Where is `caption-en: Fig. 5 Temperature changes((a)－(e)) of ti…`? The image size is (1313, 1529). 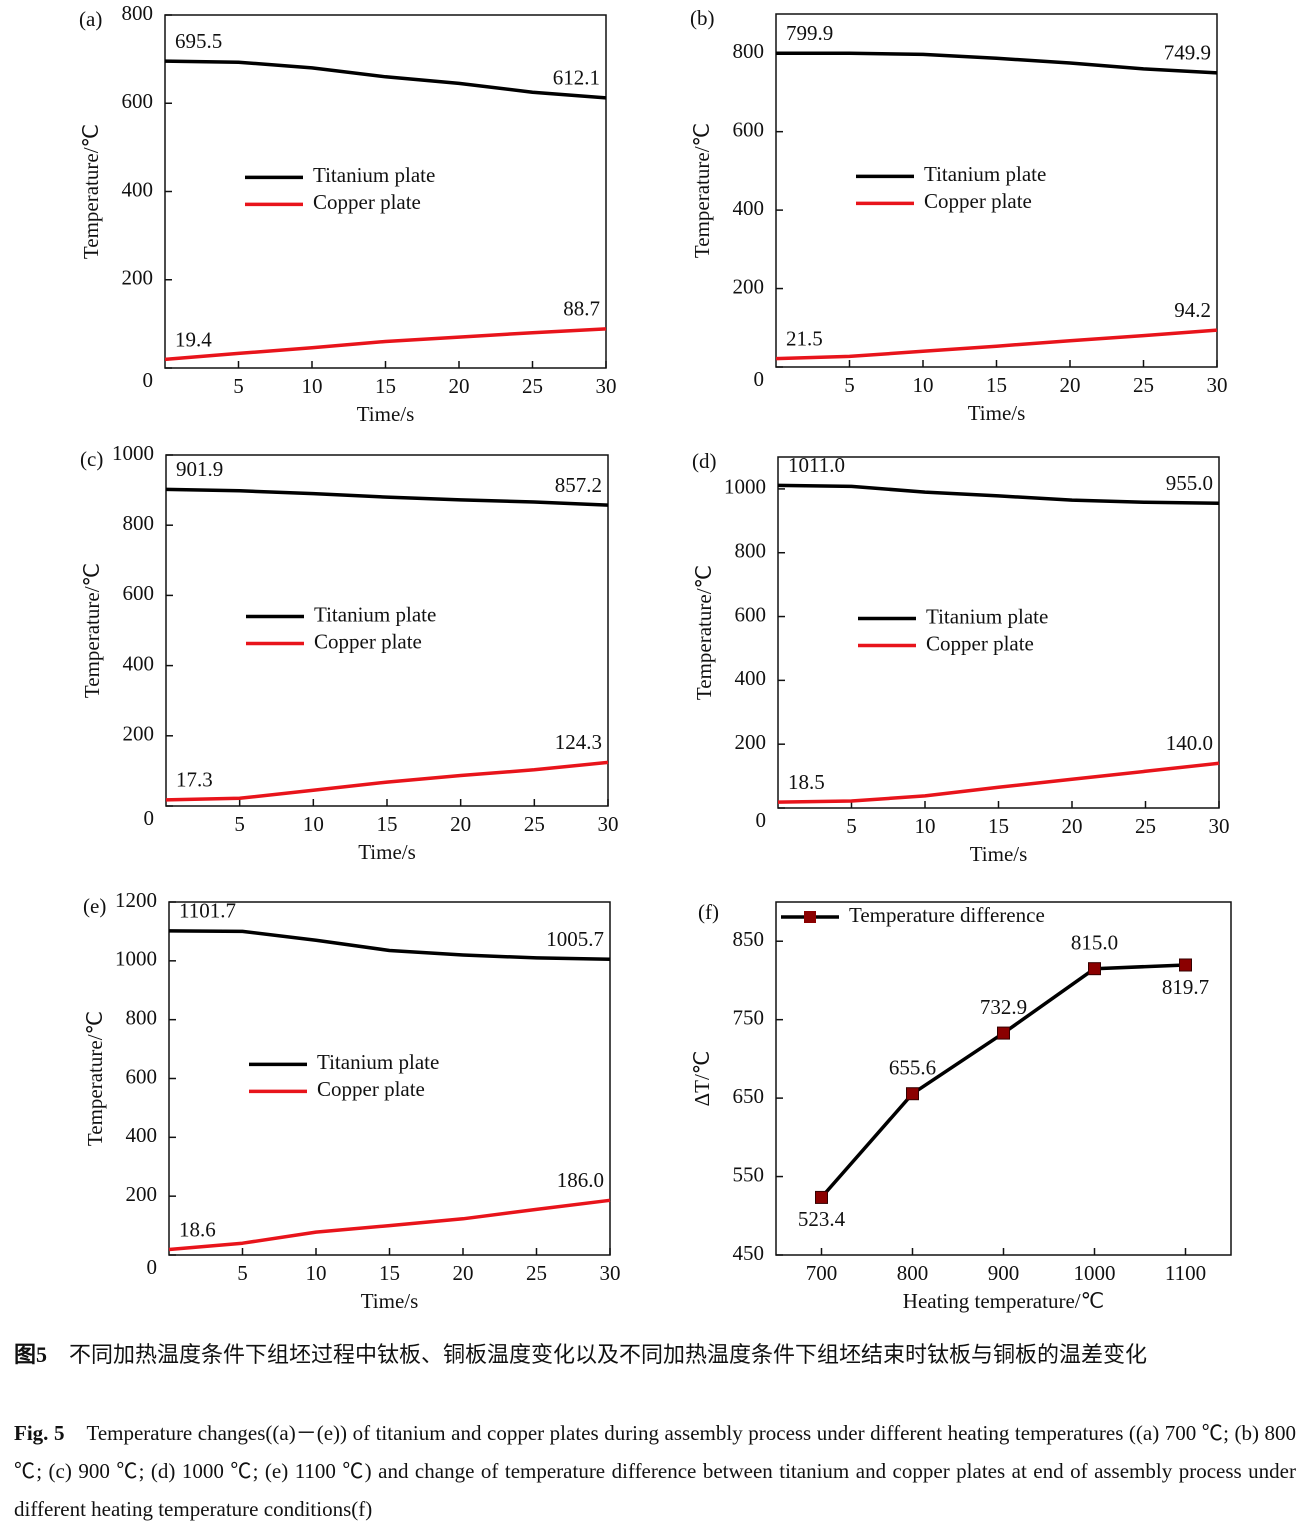
caption-en: Fig. 5 Temperature changes((a)－(e)) of ti… is located at coordinates (655, 1471).